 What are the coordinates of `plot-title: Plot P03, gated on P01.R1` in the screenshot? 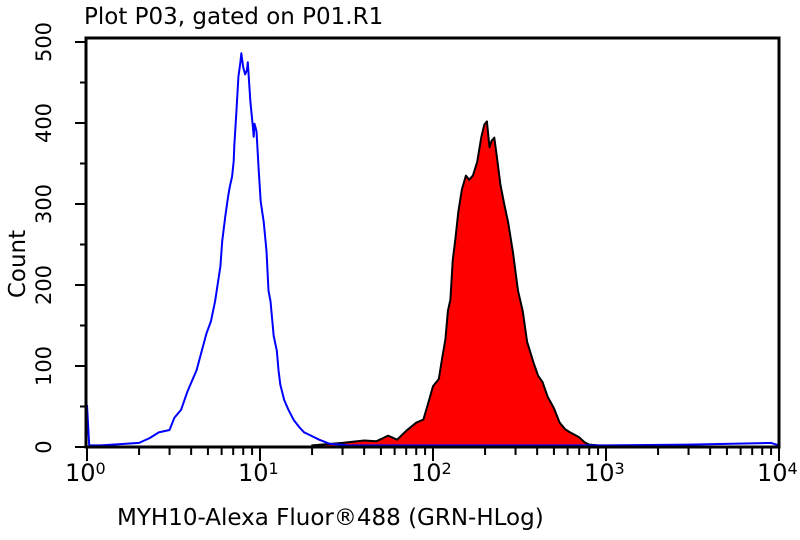 It's located at (234, 17).